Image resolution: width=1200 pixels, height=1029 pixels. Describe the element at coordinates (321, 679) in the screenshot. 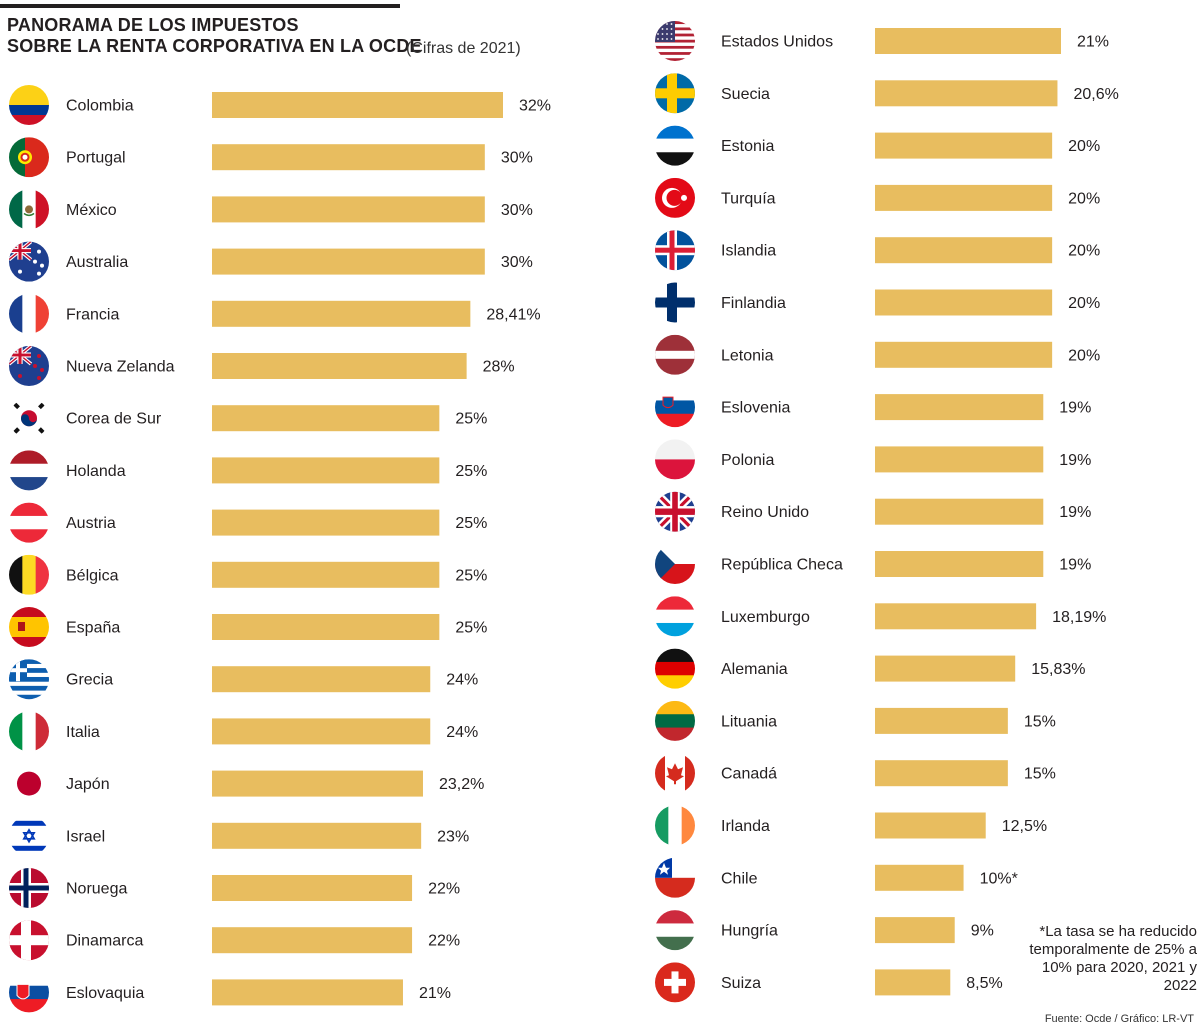

I see `bar-col1-row12` at that location.